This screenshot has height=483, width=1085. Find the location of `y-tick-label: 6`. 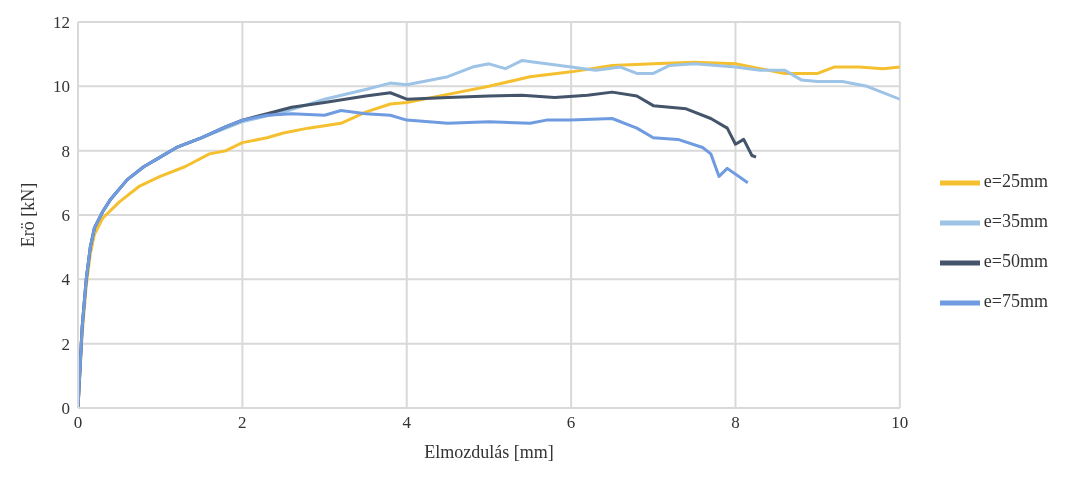

y-tick-label: 6 is located at coordinates (65, 216).